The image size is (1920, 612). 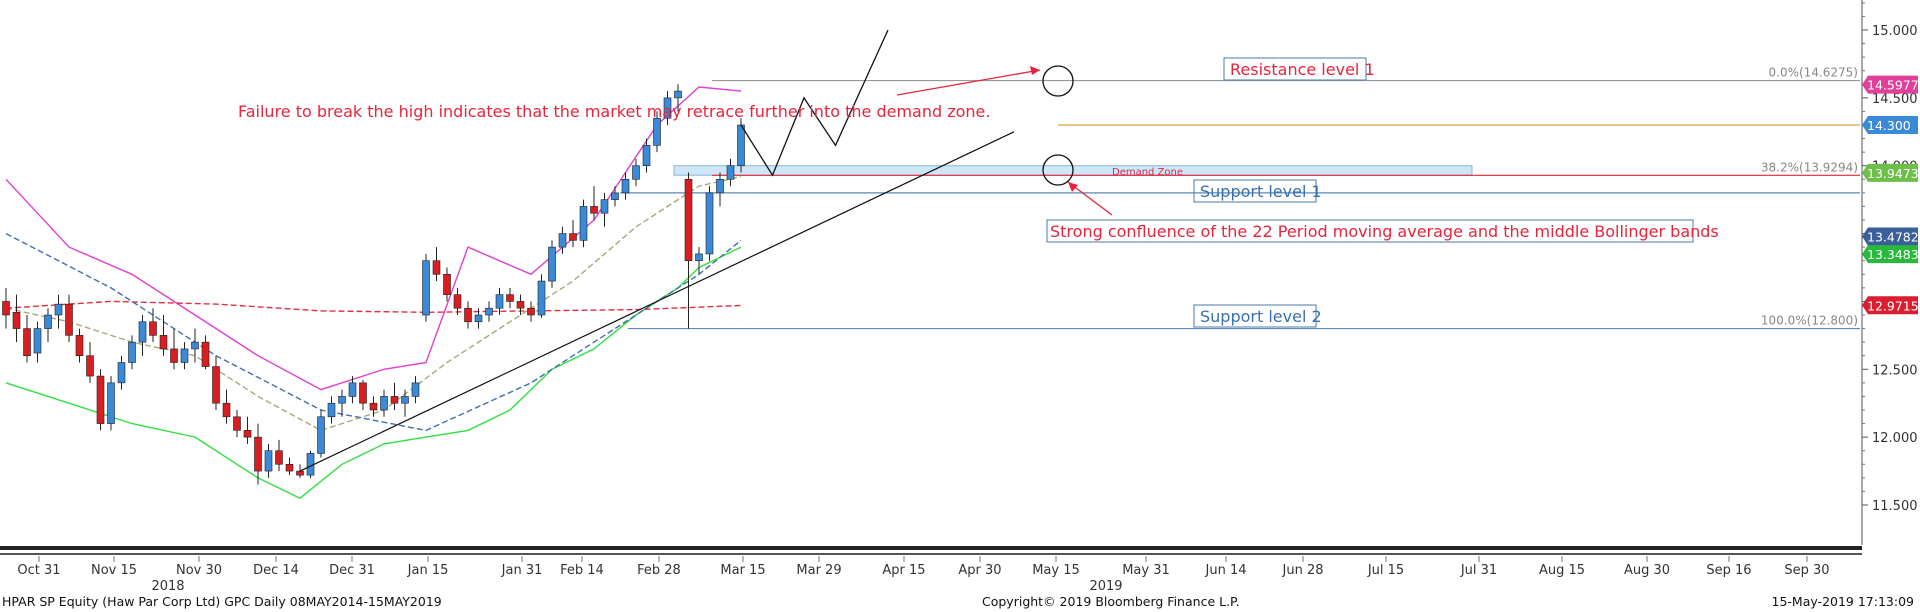 I want to click on price-tag-label: 14.300, so click(x=1889, y=125).